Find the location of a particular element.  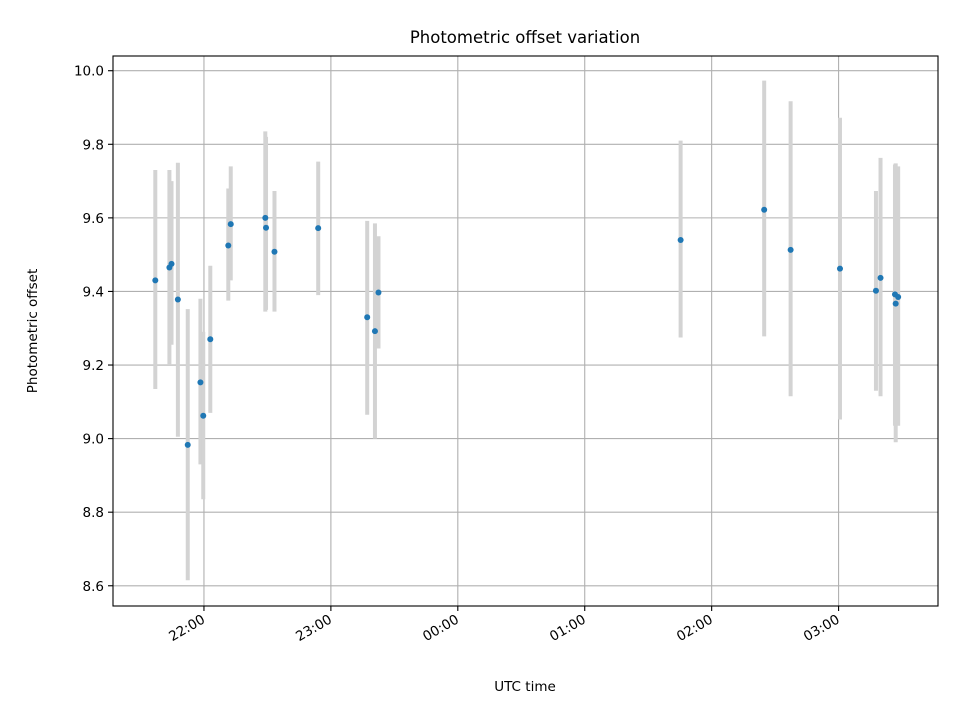

y-tick-label: 8.8 is located at coordinates (93, 513).